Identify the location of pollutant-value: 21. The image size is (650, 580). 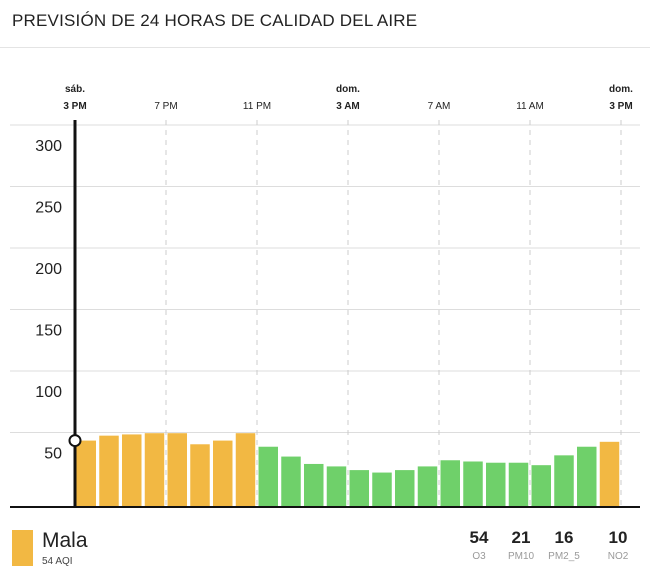
(521, 537).